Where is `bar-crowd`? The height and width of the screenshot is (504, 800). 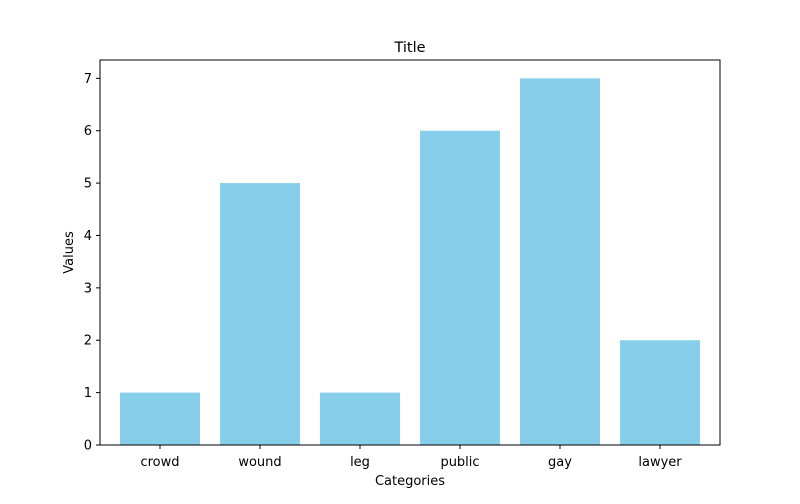 bar-crowd is located at coordinates (160, 418).